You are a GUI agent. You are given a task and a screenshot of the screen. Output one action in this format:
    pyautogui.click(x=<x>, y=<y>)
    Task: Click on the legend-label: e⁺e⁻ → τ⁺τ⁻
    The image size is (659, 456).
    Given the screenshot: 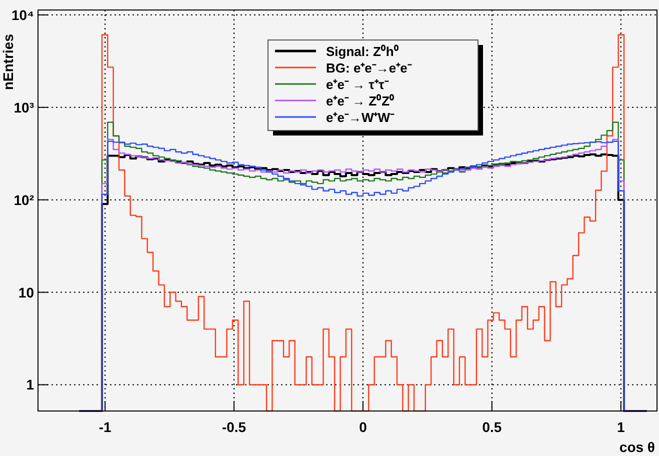 What is the action you would take?
    pyautogui.click(x=358, y=84)
    